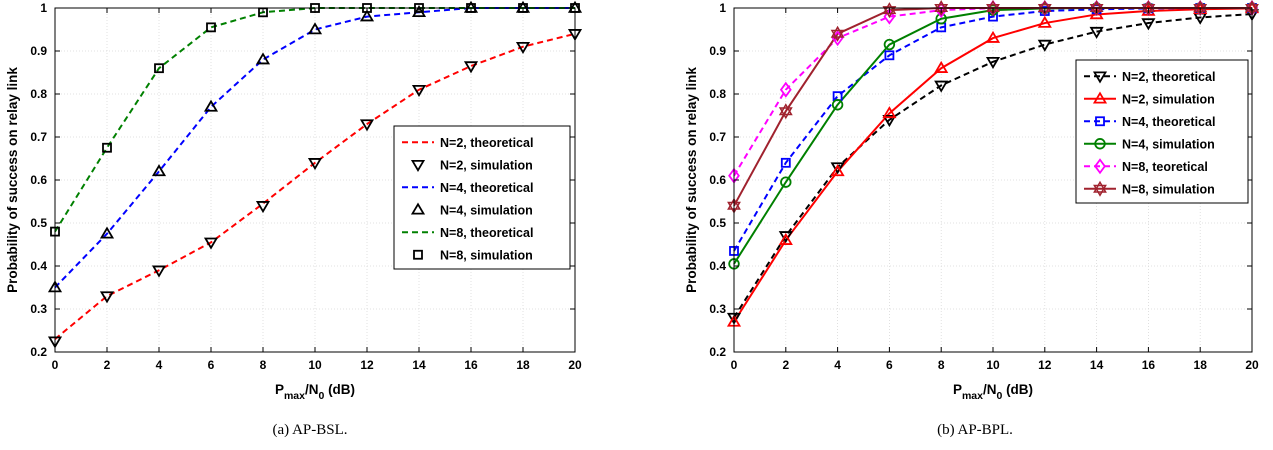 The image size is (1273, 450). I want to click on chart-a-x-tick-label: 6, so click(211, 365).